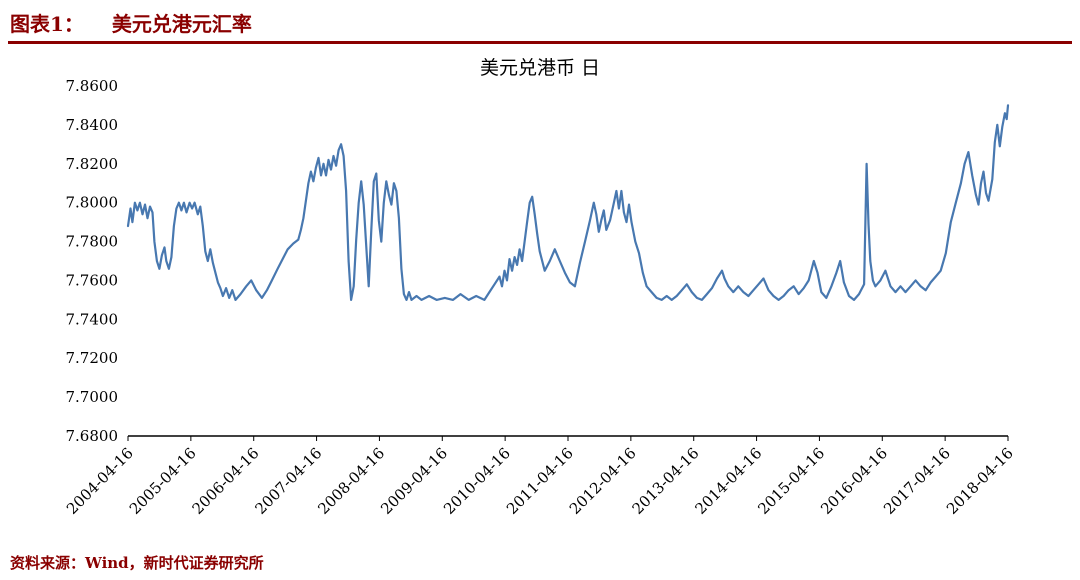 This screenshot has height=580, width=1080. What do you see at coordinates (92, 436) in the screenshot?
I see `y-tick-label: 7.6800` at bounding box center [92, 436].